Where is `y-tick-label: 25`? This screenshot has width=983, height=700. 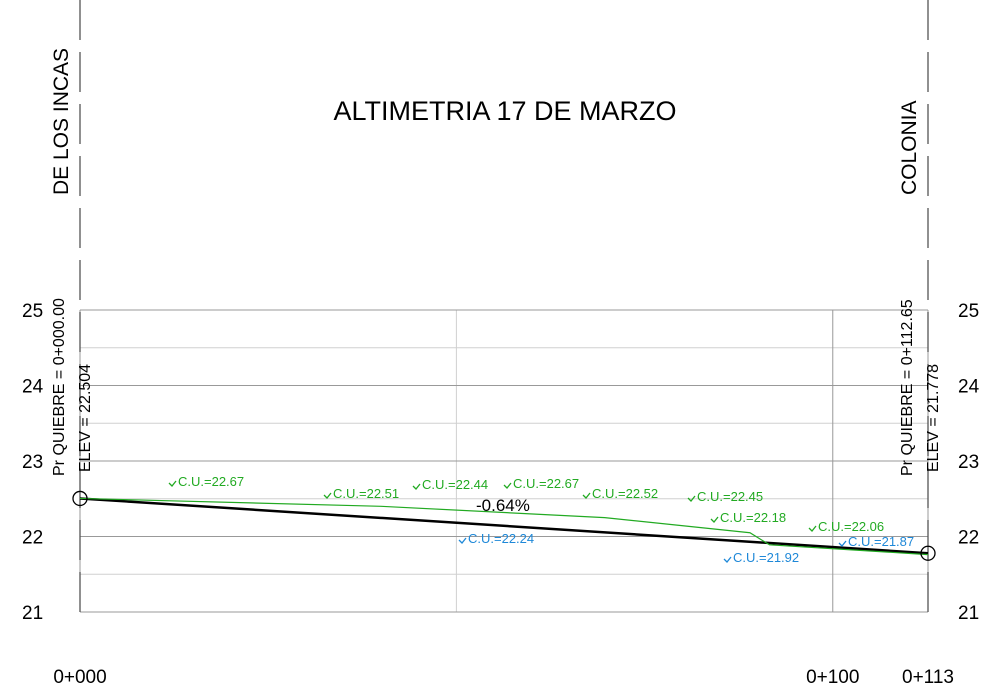
y-tick-label: 25 is located at coordinates (32, 311).